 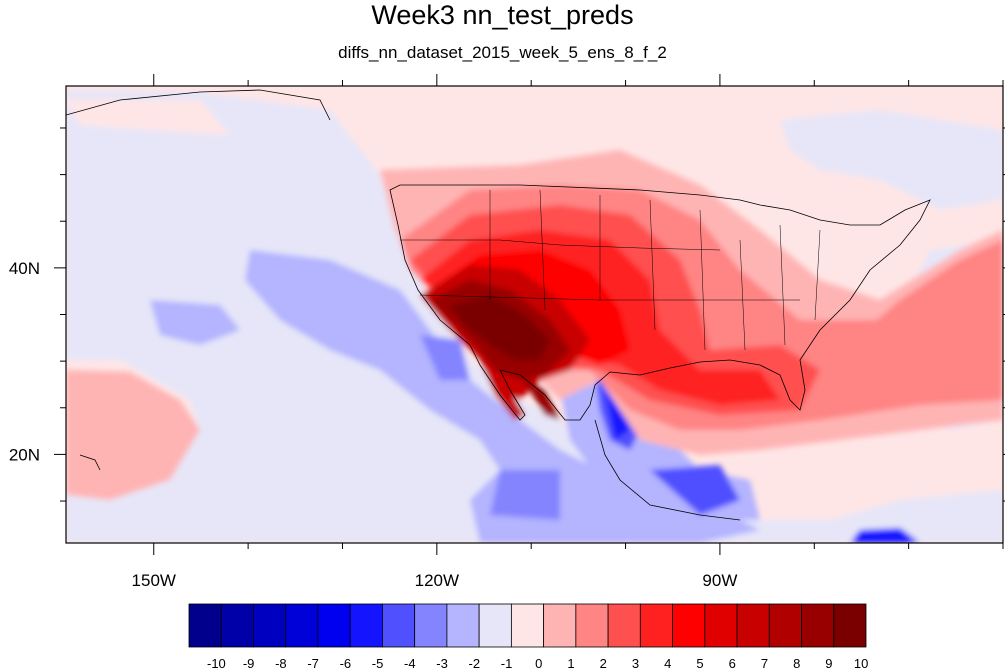 What do you see at coordinates (410, 663) in the screenshot?
I see `colorbar-label: -4` at bounding box center [410, 663].